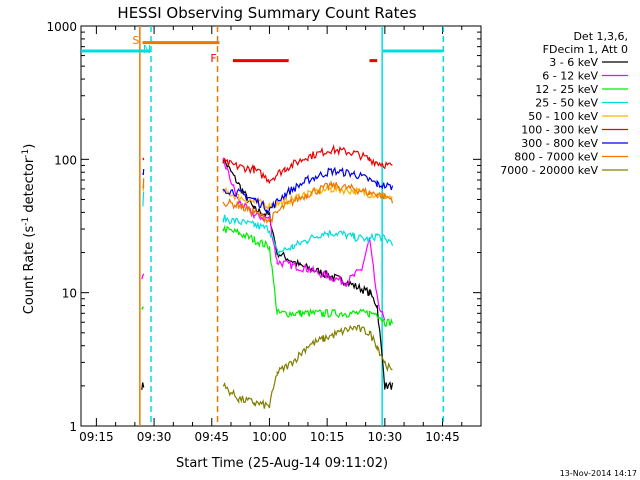  I want to click on y-label-main: Count Rate (s, so click(29, 270).